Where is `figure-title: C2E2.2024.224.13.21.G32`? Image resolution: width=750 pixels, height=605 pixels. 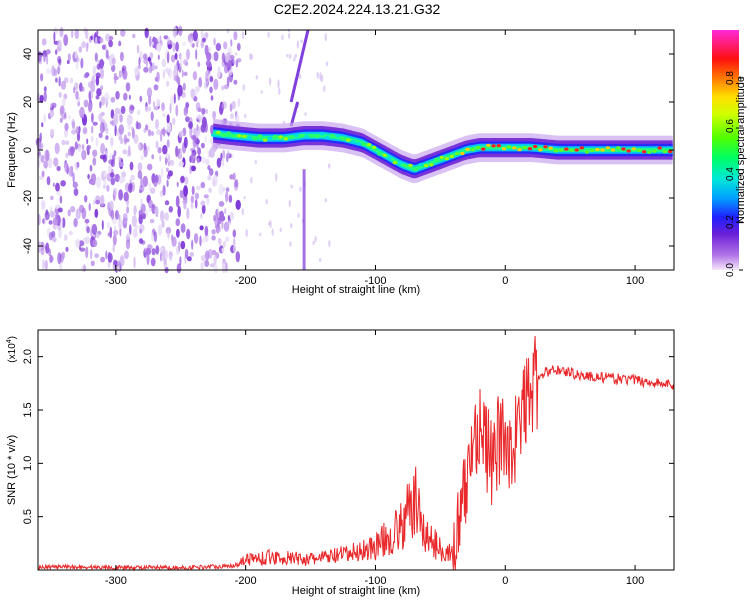 figure-title: C2E2.2024.224.13.21.G32 is located at coordinates (357, 9).